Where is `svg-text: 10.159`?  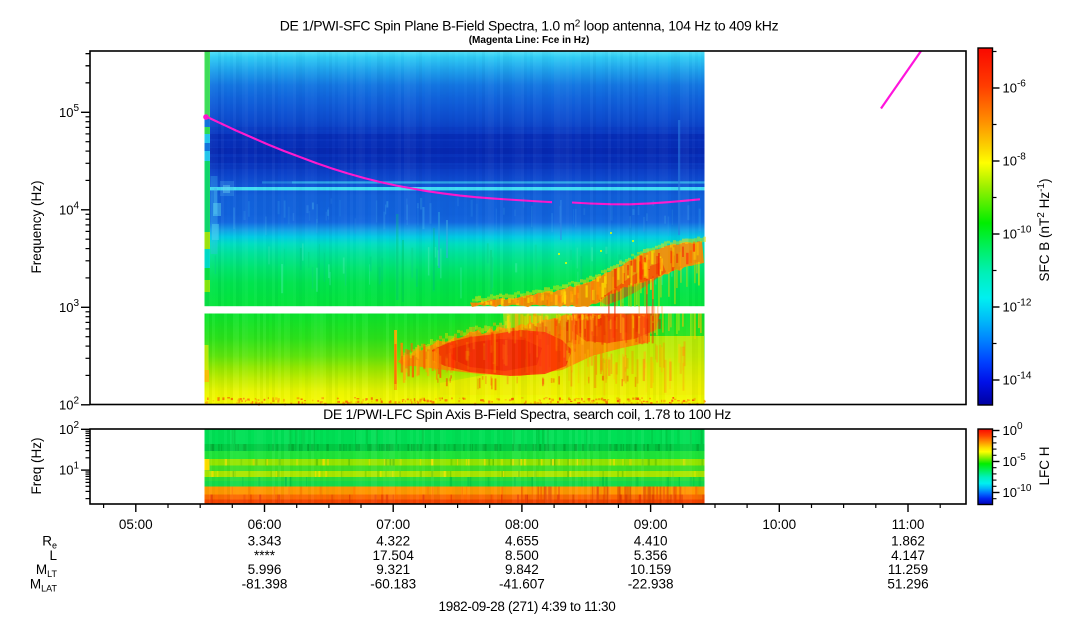
svg-text: 10.159 is located at coordinates (650, 569).